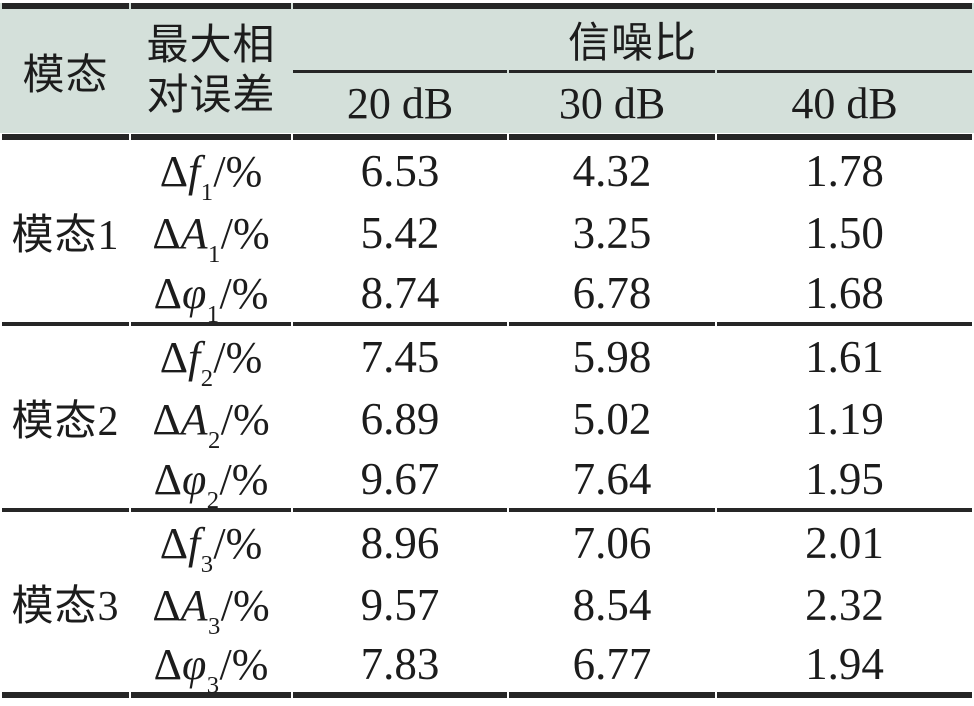 Image resolution: width=974 pixels, height=706 pixels. What do you see at coordinates (65, 233) in the screenshot?
I see `mode-1-cell: 模态1` at bounding box center [65, 233].